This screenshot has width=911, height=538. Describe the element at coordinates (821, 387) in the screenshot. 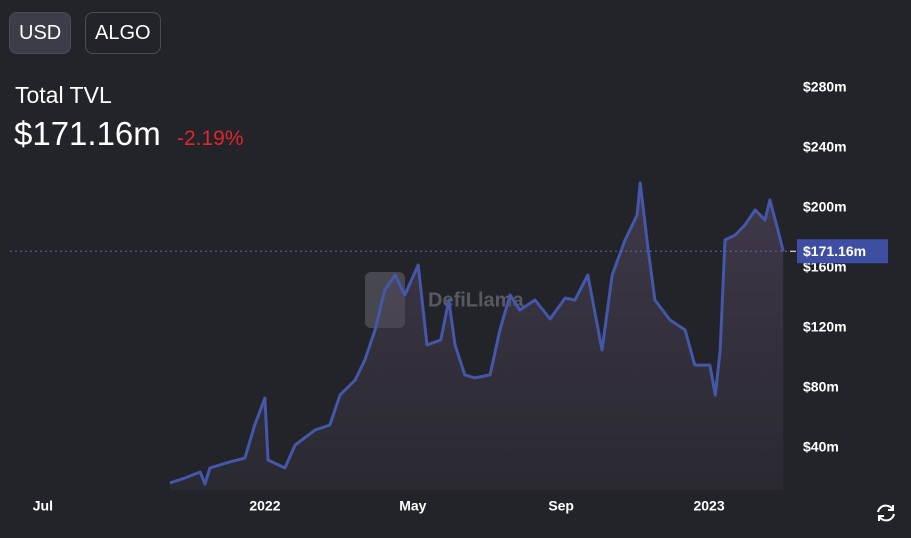

I see `y-tick-label: $80m` at that location.